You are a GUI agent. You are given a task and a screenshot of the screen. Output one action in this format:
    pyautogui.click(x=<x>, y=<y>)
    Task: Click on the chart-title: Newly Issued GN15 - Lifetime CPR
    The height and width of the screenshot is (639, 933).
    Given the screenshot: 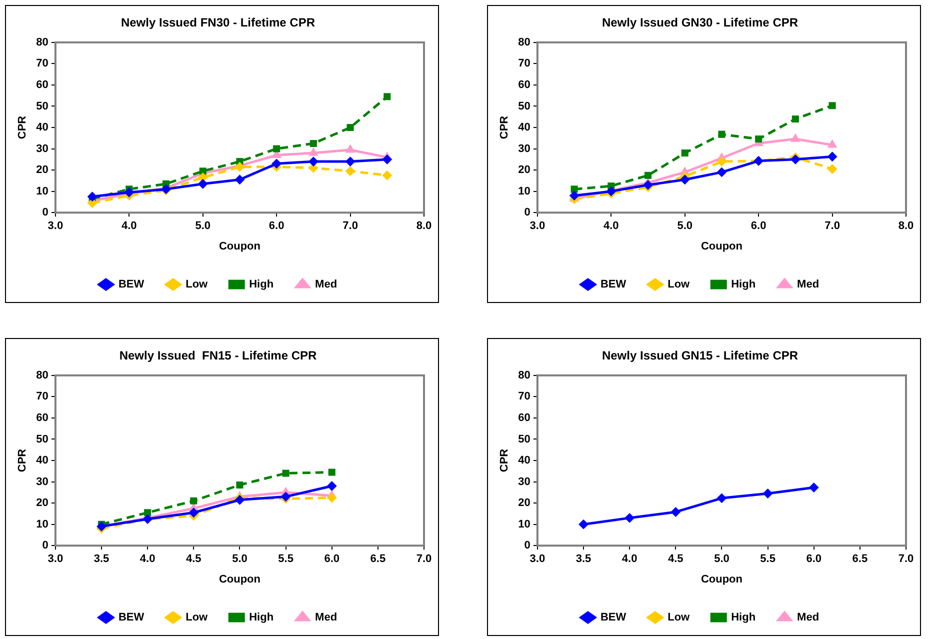 What is the action you would take?
    pyautogui.click(x=700, y=355)
    